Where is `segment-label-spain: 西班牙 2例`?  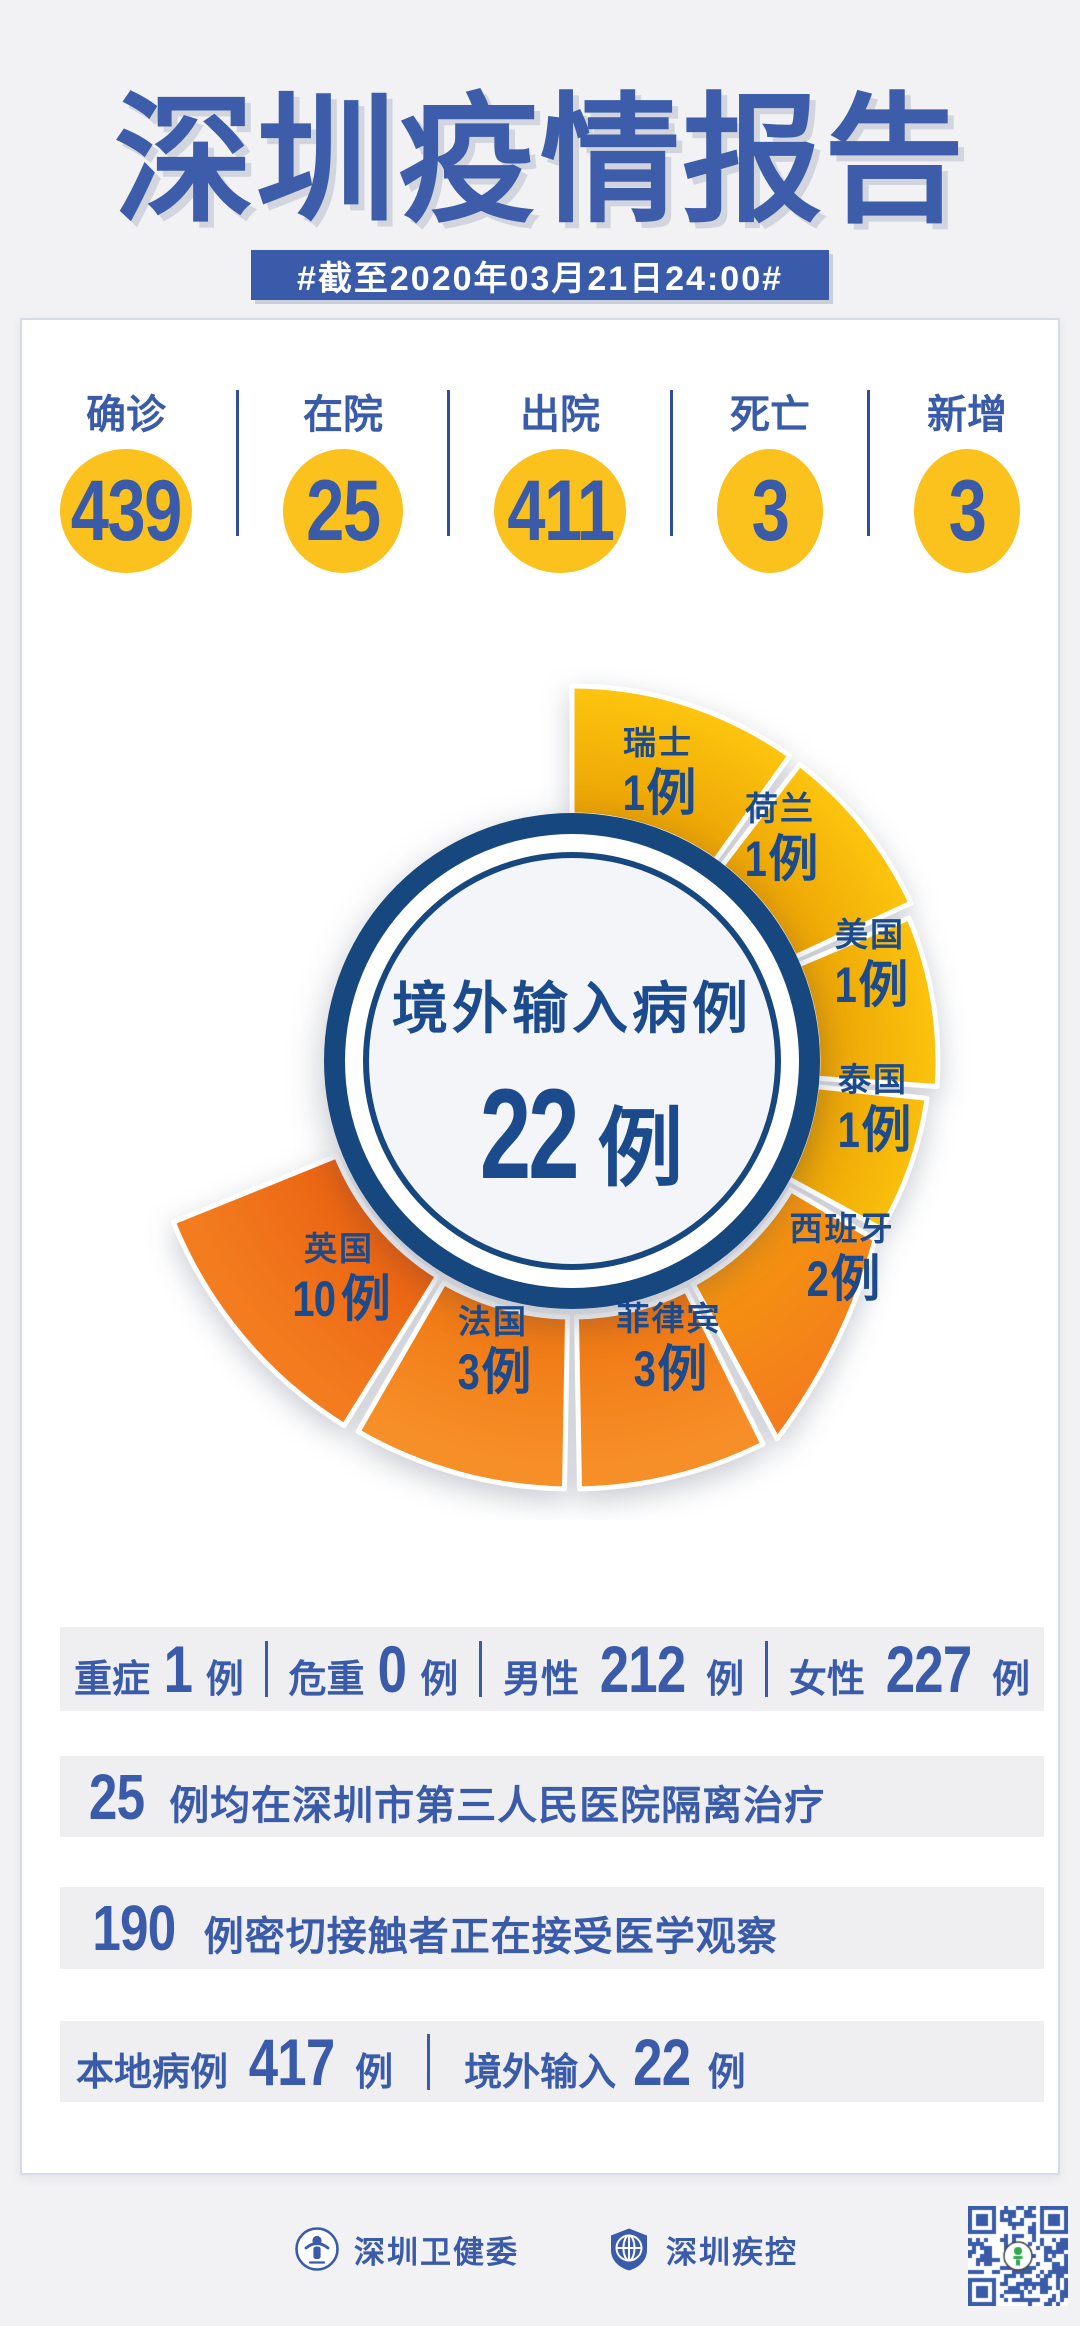
segment-label-spain: 西班牙 2例 is located at coordinates (842, 1258).